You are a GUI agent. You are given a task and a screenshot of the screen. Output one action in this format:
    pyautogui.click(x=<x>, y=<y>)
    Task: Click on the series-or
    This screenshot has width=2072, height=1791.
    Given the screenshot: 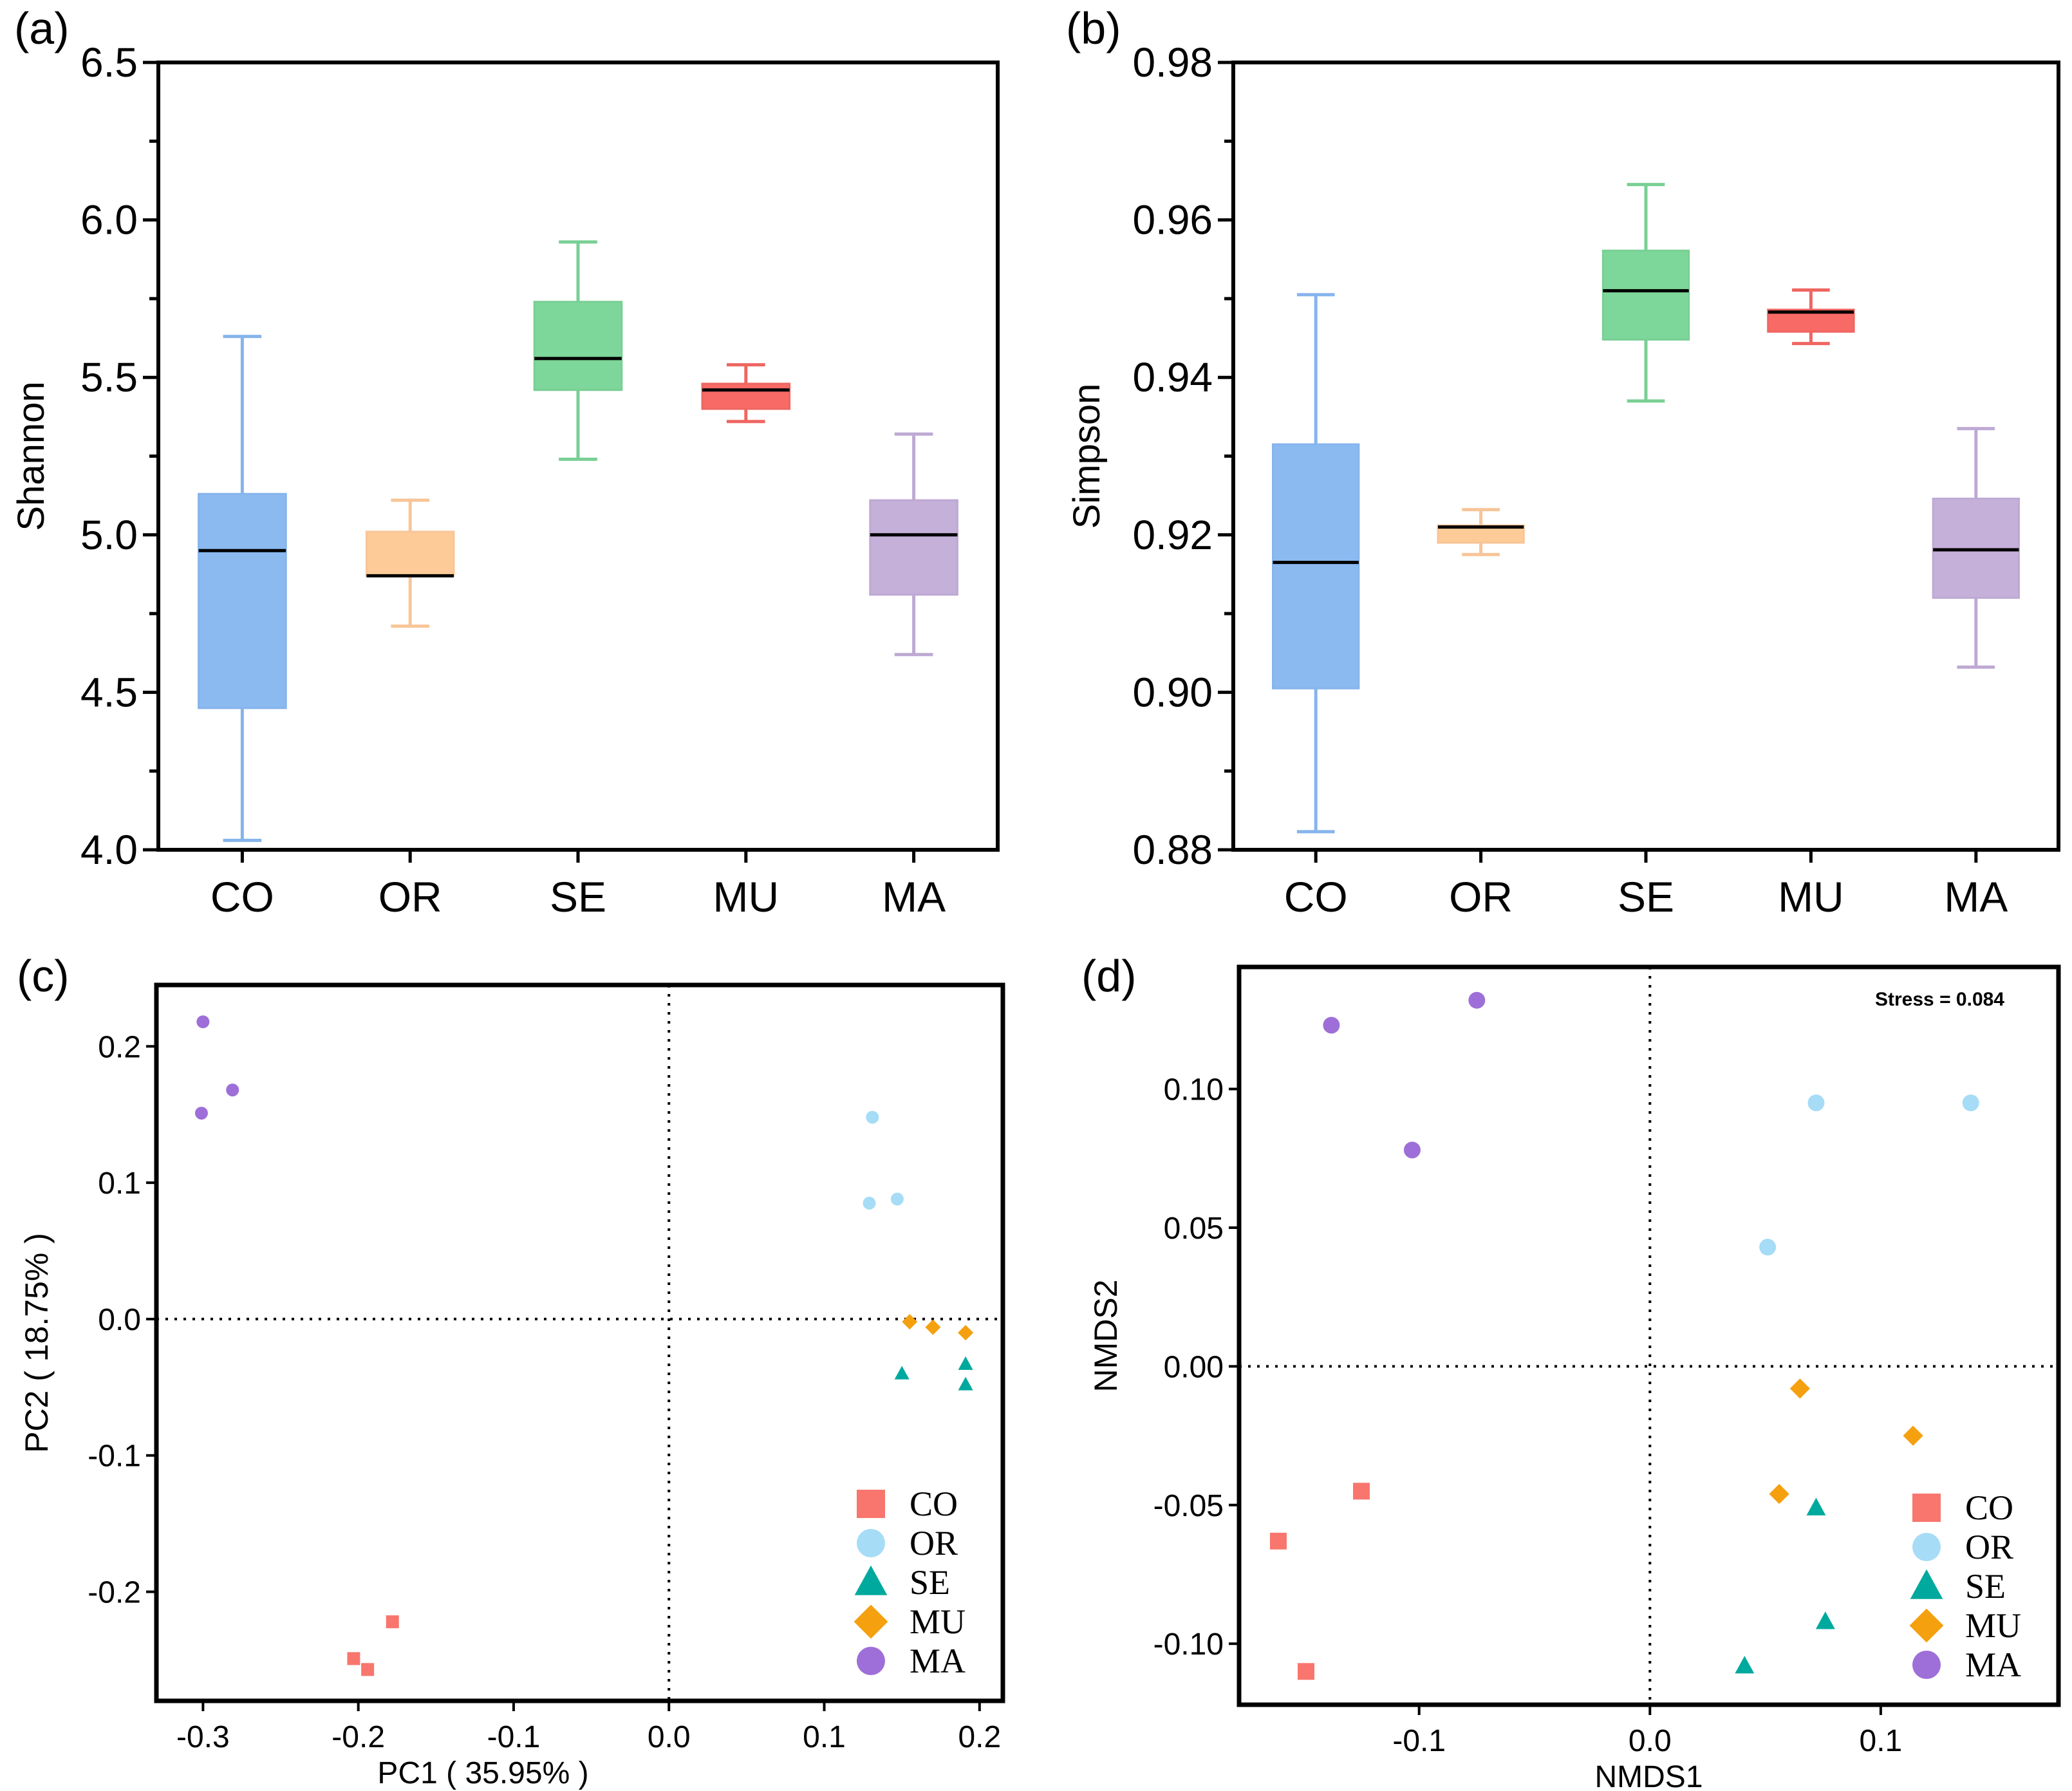 What is the action you would take?
    pyautogui.click(x=883, y=1160)
    